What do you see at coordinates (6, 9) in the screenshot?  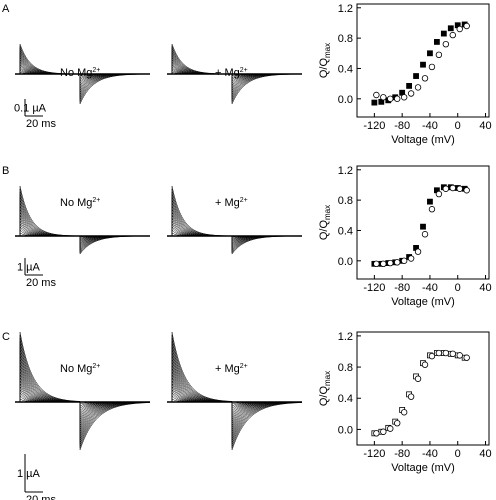 I see `panel-letter: A` at bounding box center [6, 9].